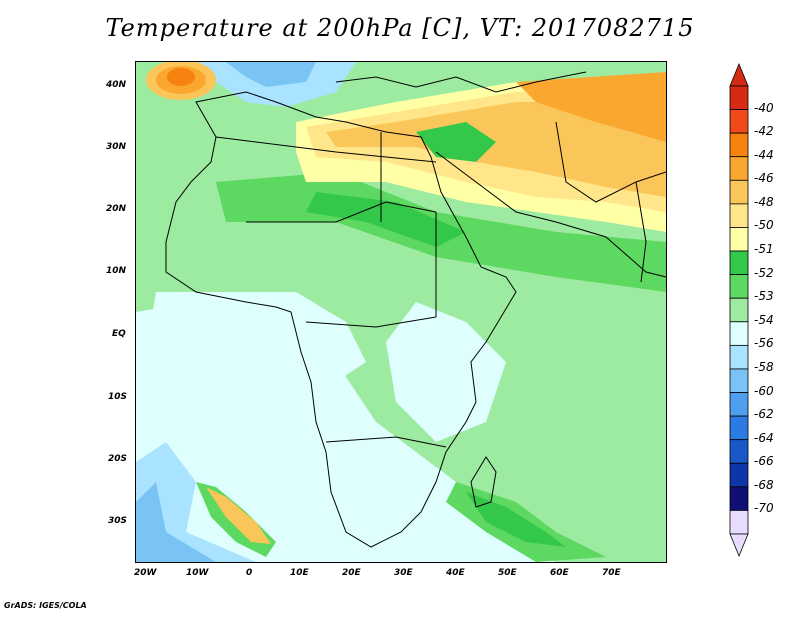  What do you see at coordinates (559, 573) in the screenshot?
I see `lon-label: 60E` at bounding box center [559, 573].